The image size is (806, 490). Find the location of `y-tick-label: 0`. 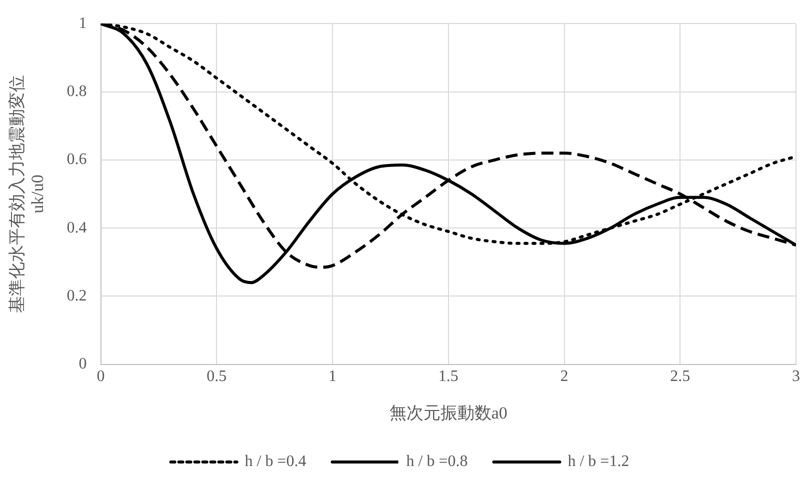

y-tick-label: 0 is located at coordinates (82, 364).